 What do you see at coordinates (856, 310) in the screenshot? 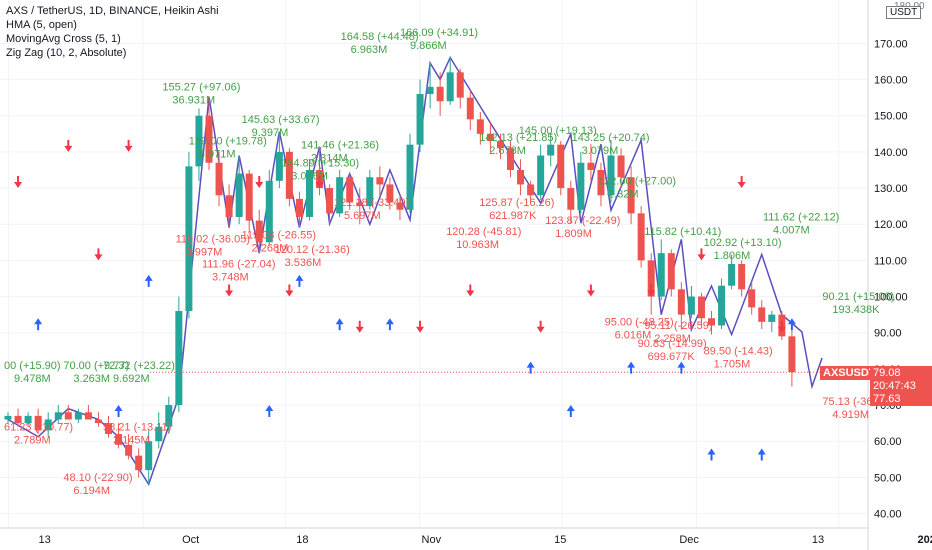
I see `pivot-high-volume: 193.438K` at bounding box center [856, 310].